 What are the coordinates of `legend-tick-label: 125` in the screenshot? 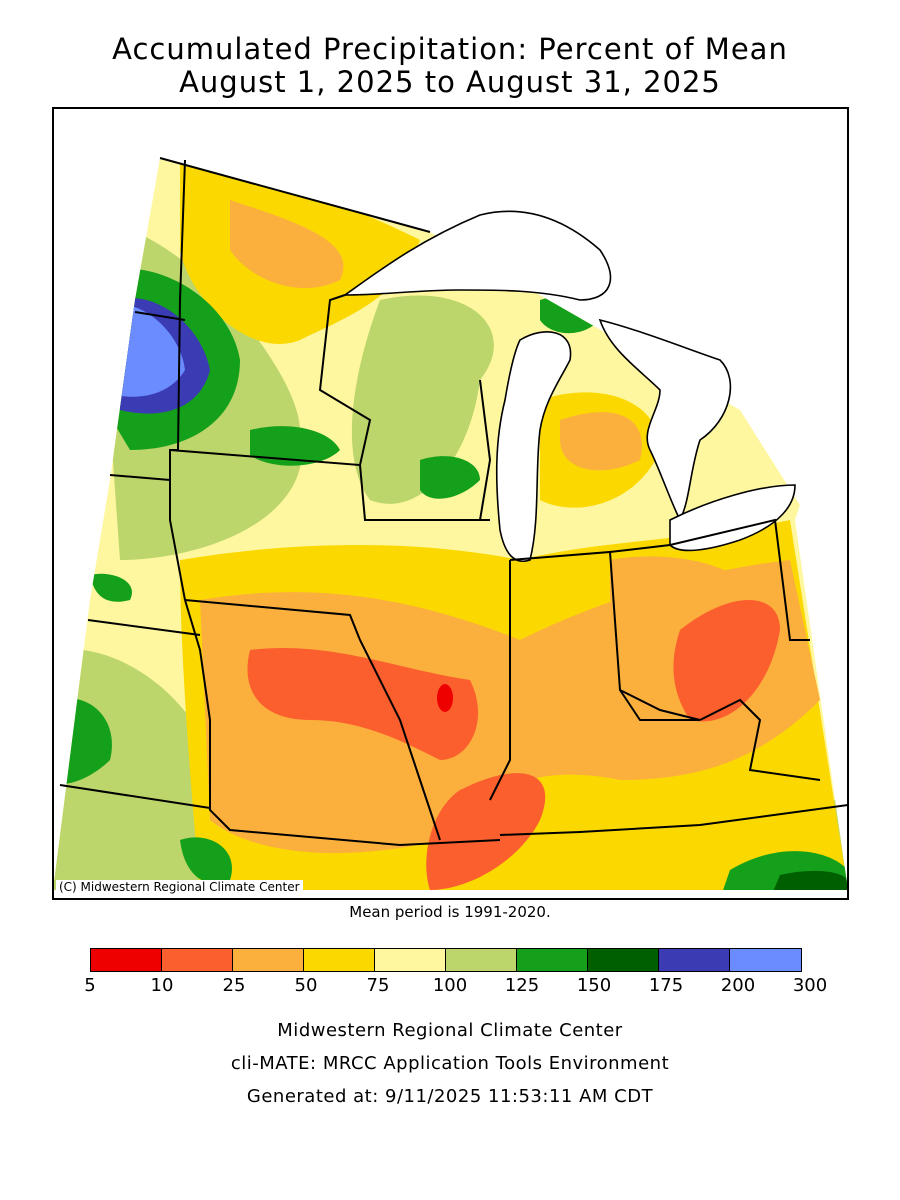 It's located at (522, 985).